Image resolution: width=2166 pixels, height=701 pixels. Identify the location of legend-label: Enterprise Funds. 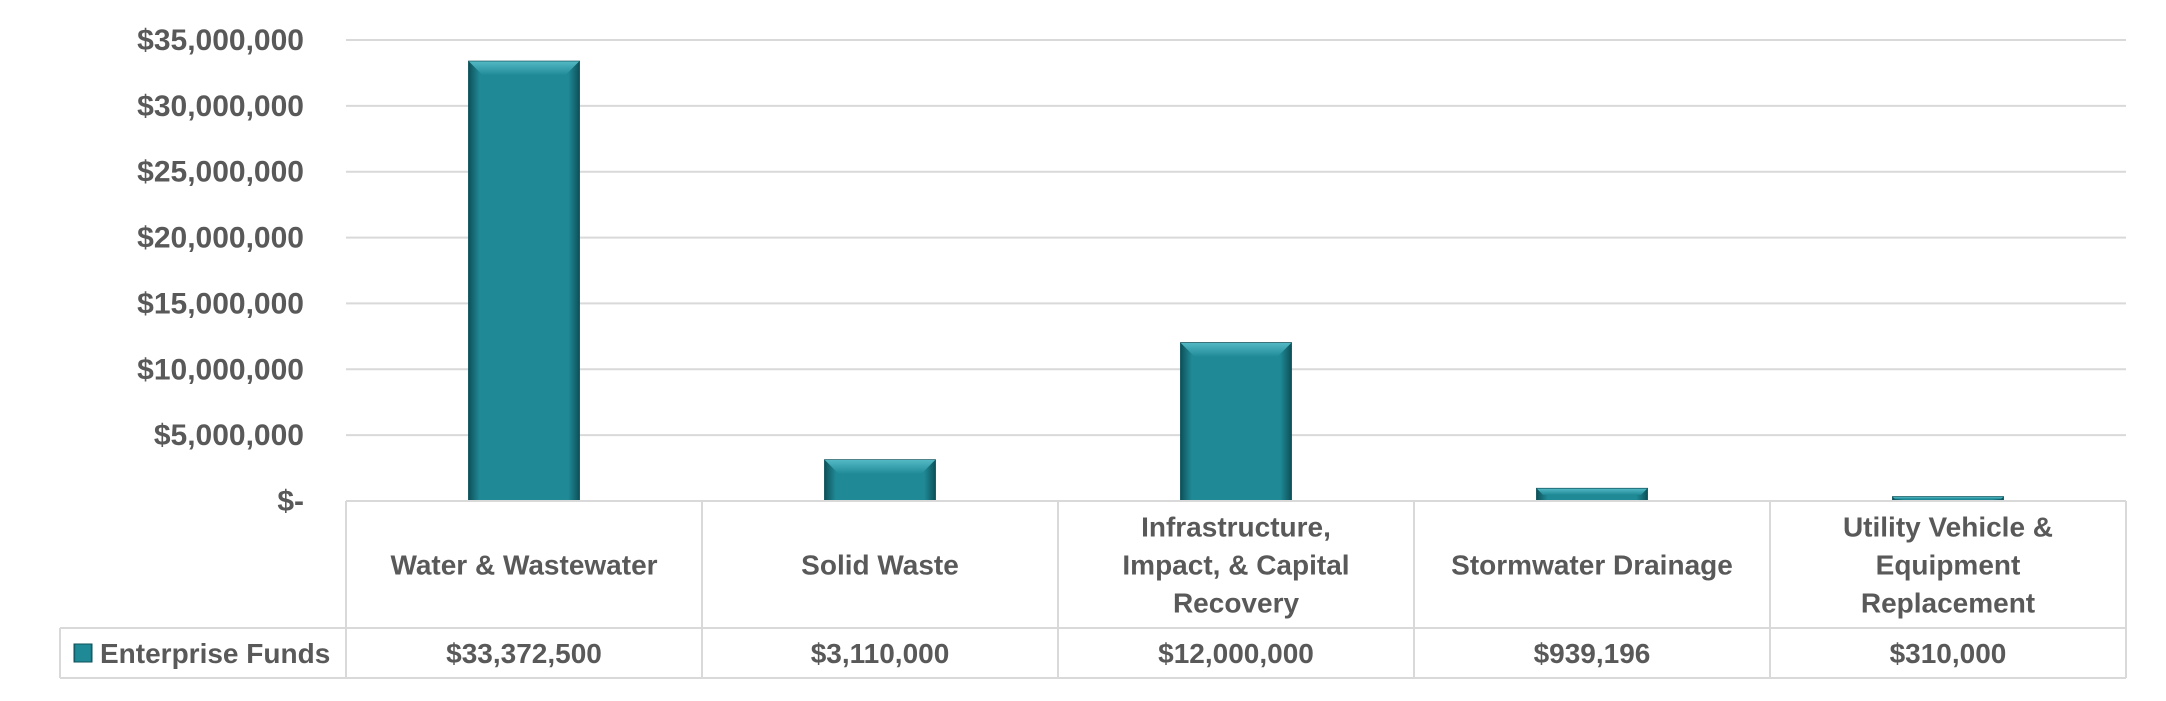
(215, 653).